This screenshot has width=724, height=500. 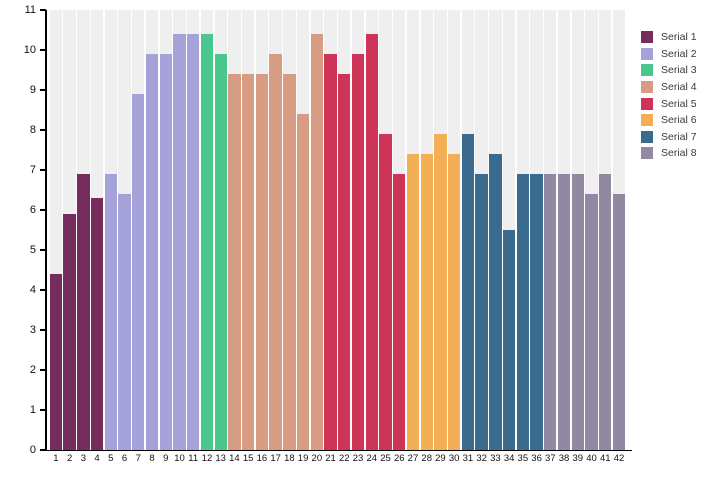 I want to click on bar-x8, so click(x=152, y=252).